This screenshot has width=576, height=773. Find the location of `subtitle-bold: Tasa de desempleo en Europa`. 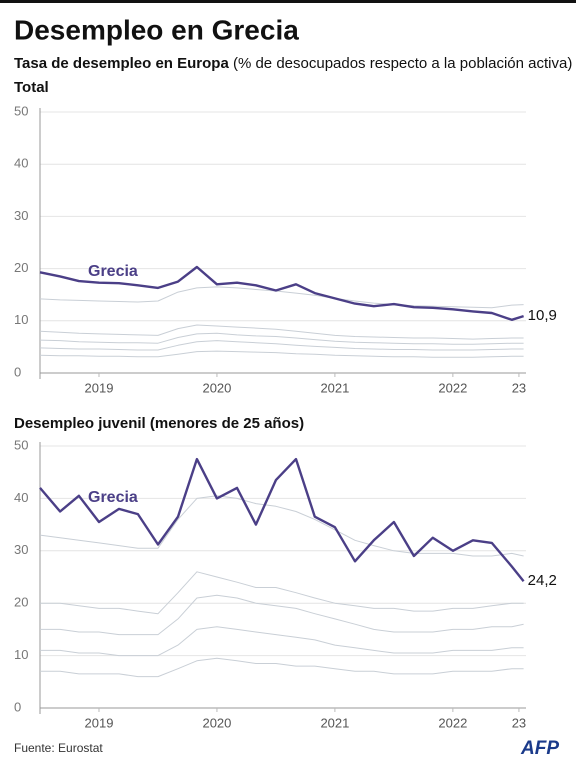

subtitle-bold: Tasa de desempleo en Europa is located at coordinates (121, 63).